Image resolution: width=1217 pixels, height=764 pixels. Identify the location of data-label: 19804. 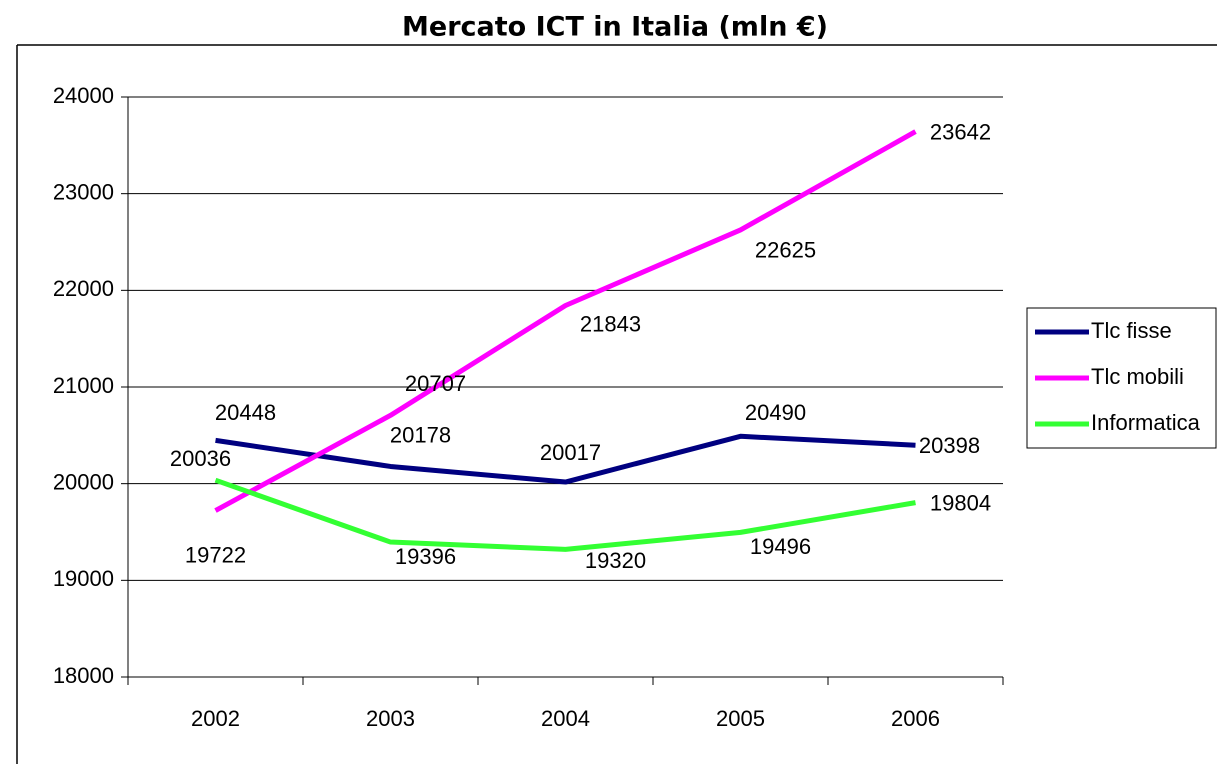
(960, 502).